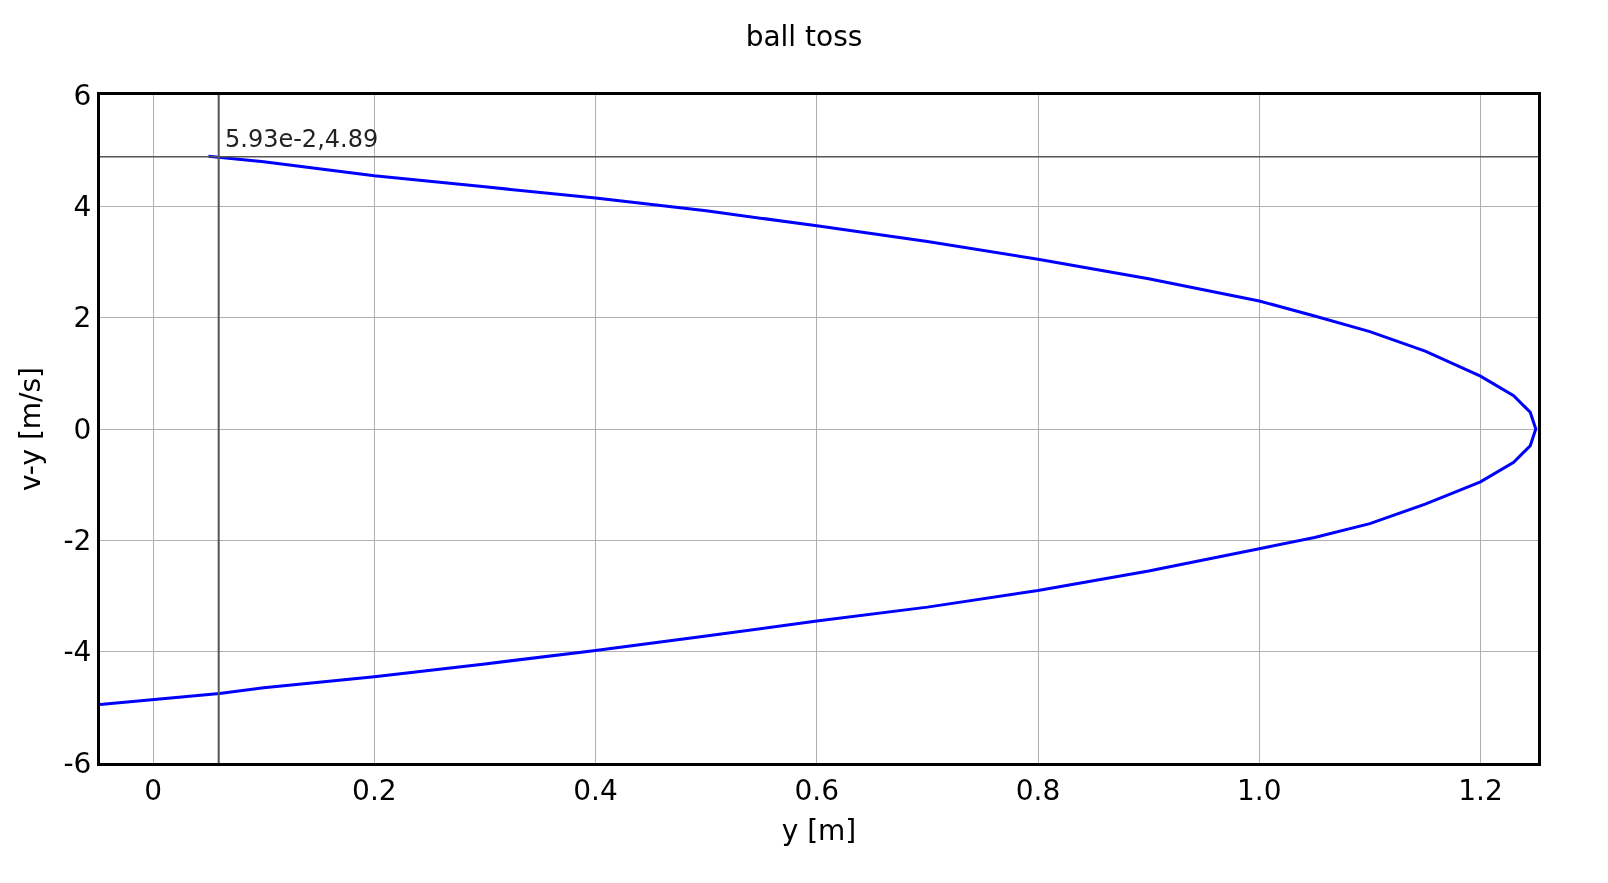 The width and height of the screenshot is (1608, 883). Describe the element at coordinates (82, 207) in the screenshot. I see `y-tick-label: 4` at that location.